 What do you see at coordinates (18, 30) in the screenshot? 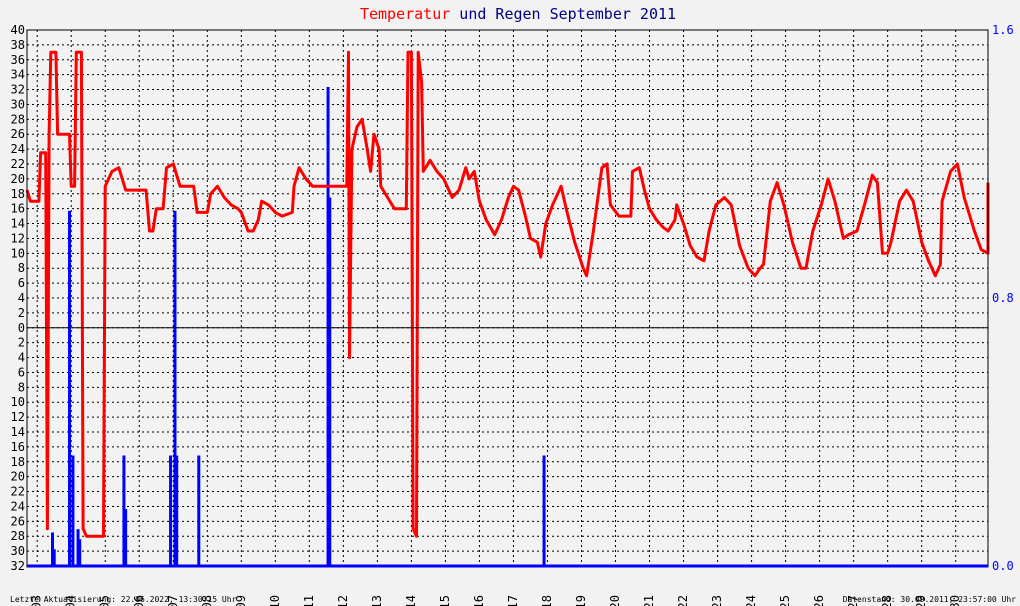
I see `left-tick-label: 40` at bounding box center [18, 30].